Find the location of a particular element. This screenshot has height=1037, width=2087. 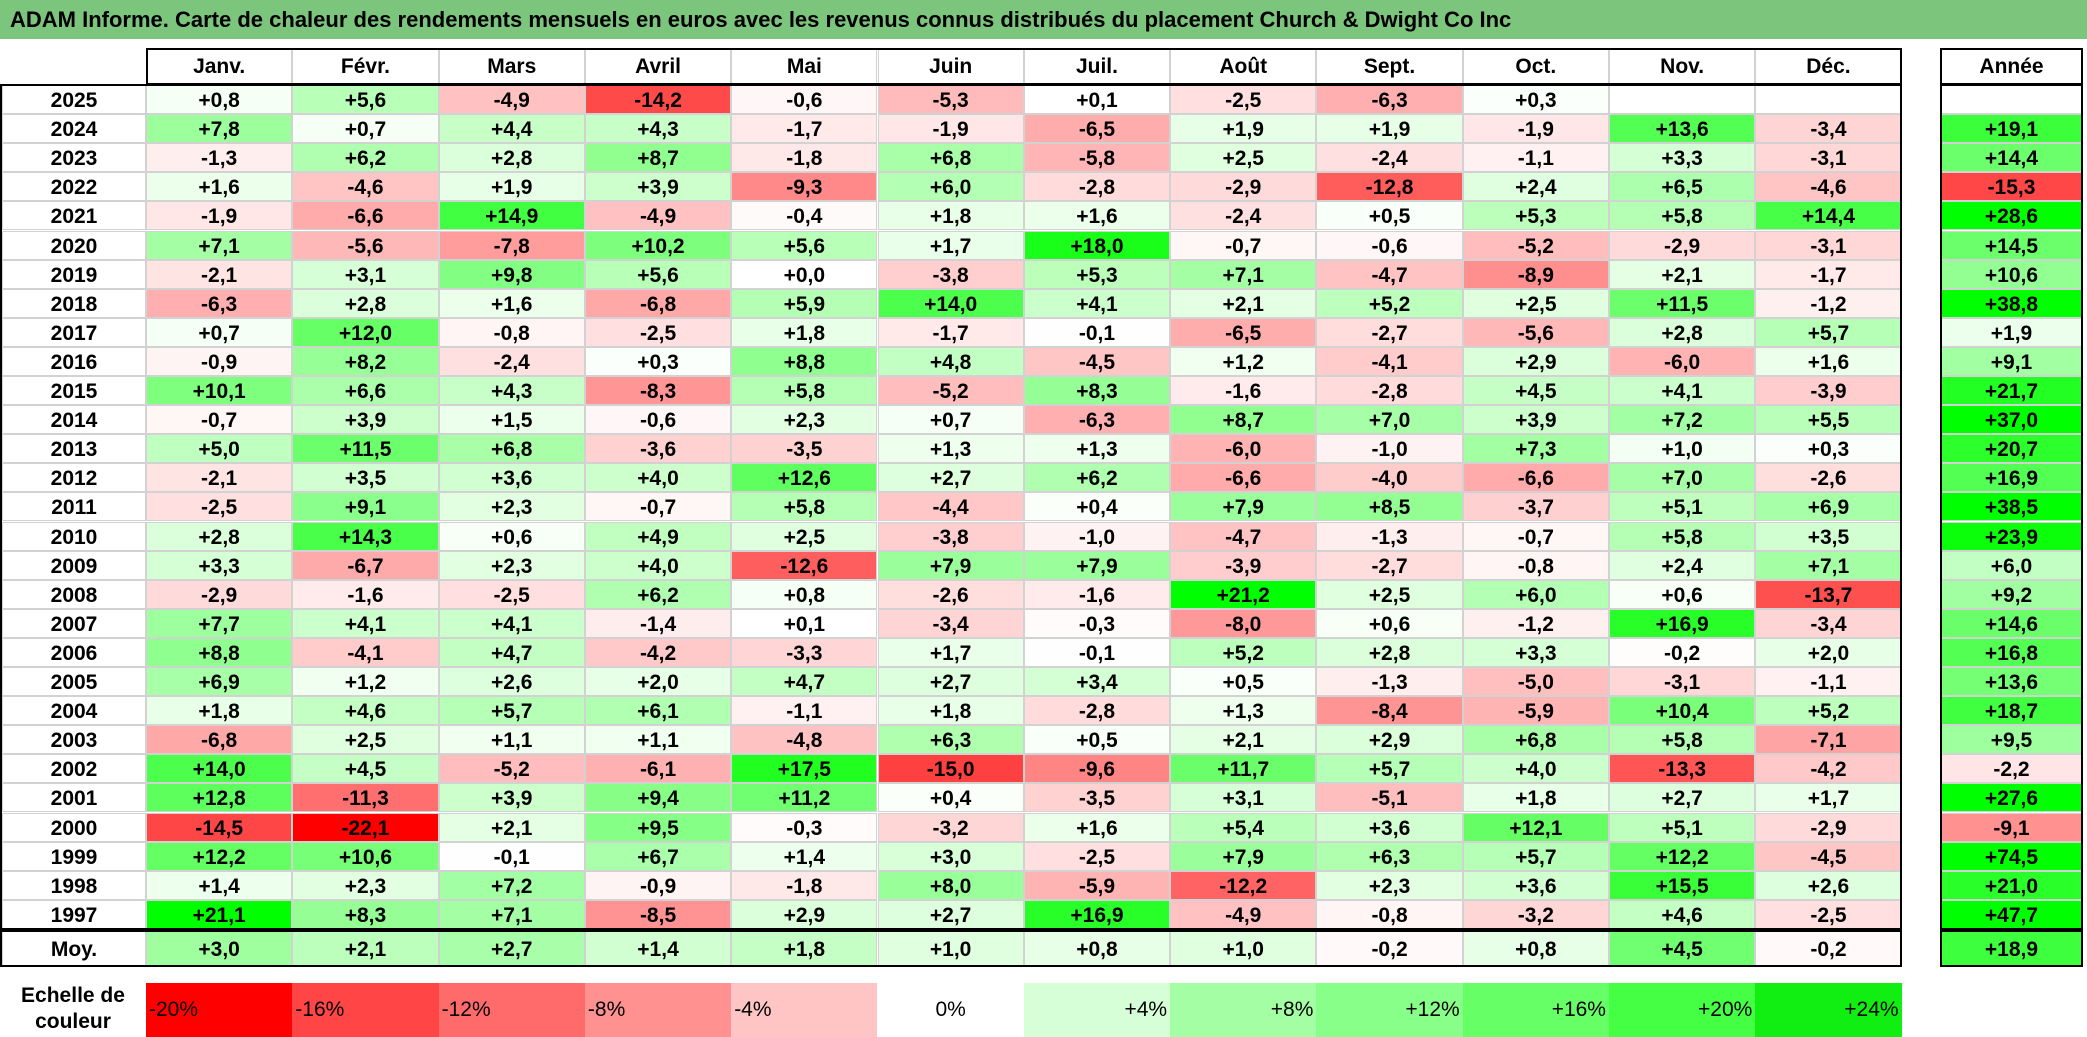

heatmap-cell: -5,3 is located at coordinates (950, 100).